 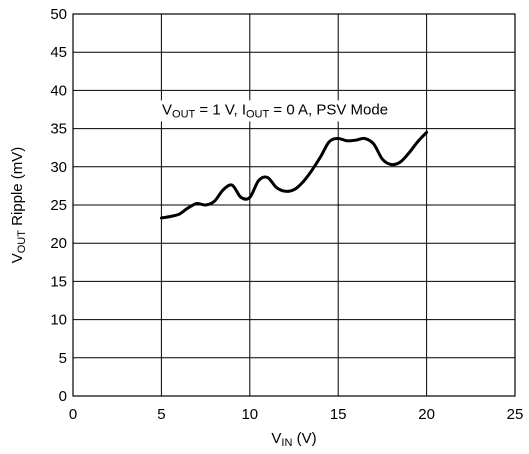 I want to click on x-tick-label: 15, so click(x=338, y=414).